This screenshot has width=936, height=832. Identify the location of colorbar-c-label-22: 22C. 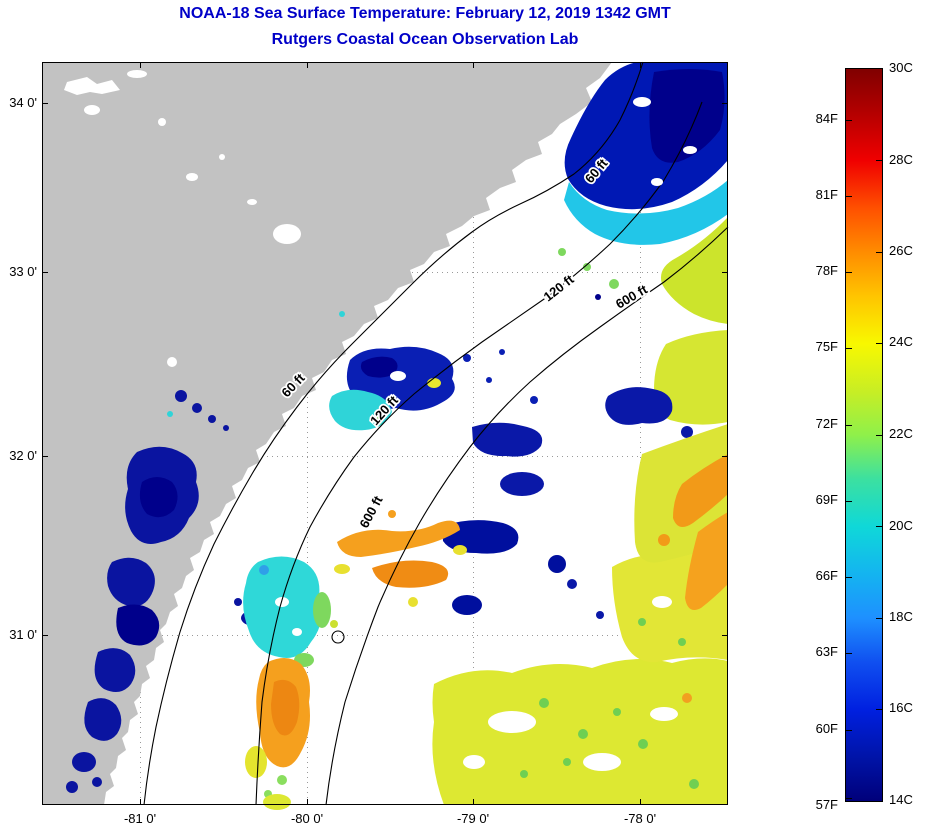
(901, 433).